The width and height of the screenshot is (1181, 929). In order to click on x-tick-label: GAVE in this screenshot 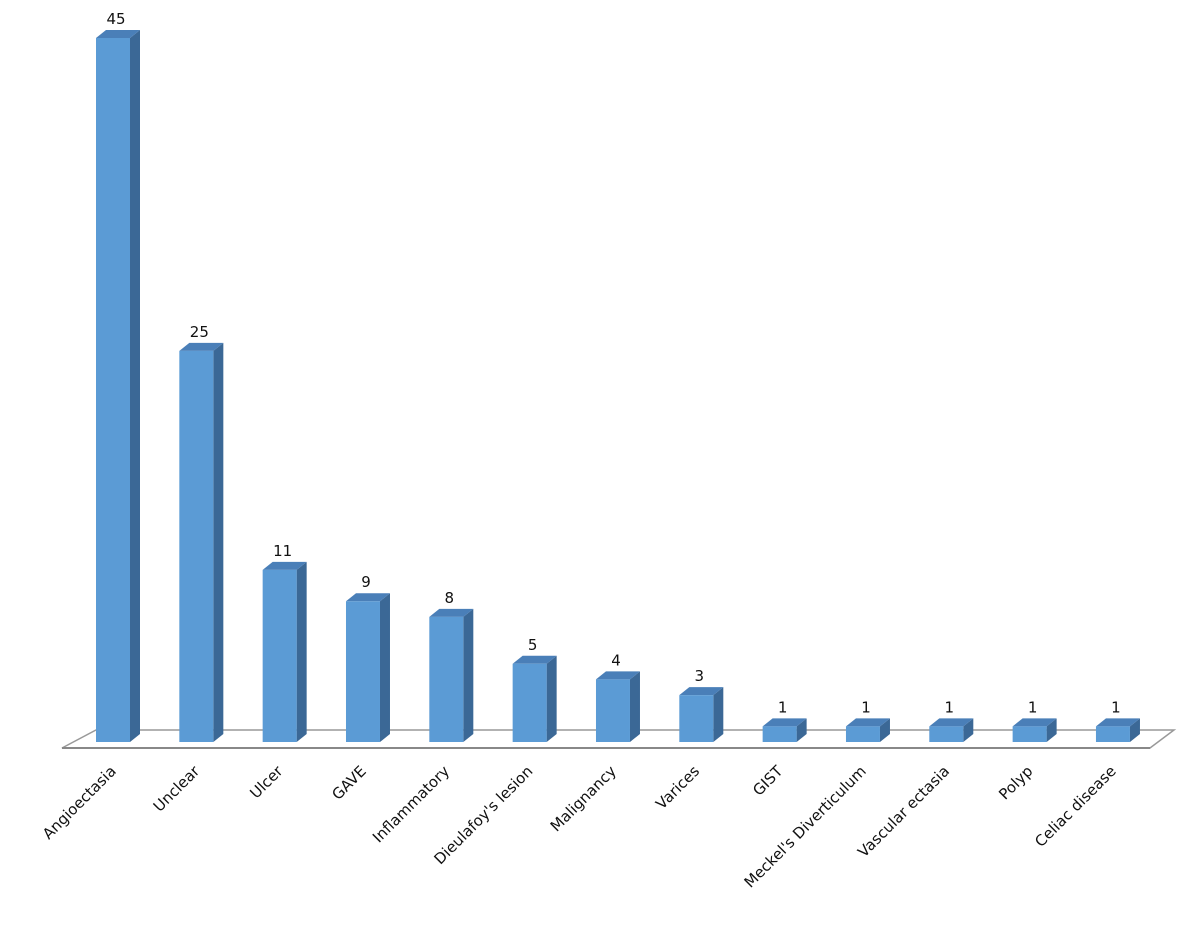, I will do `click(348, 782)`.